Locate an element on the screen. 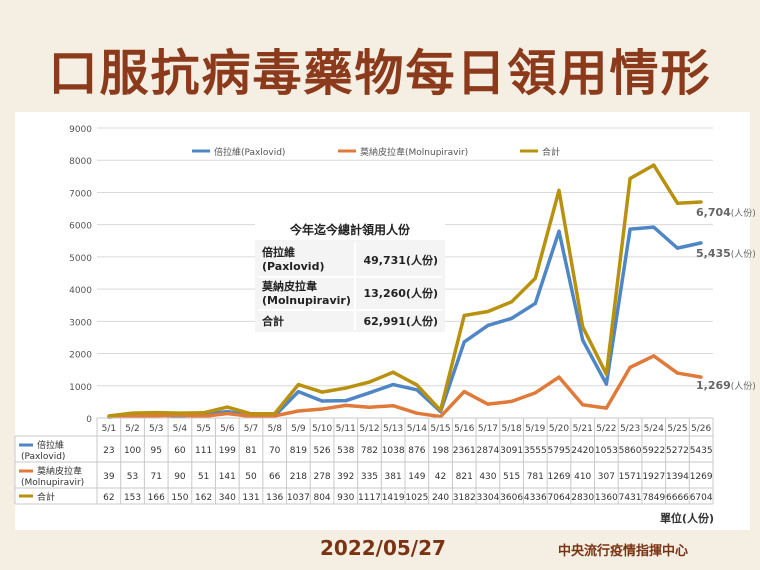  table-cell-value: 3555 is located at coordinates (535, 451).